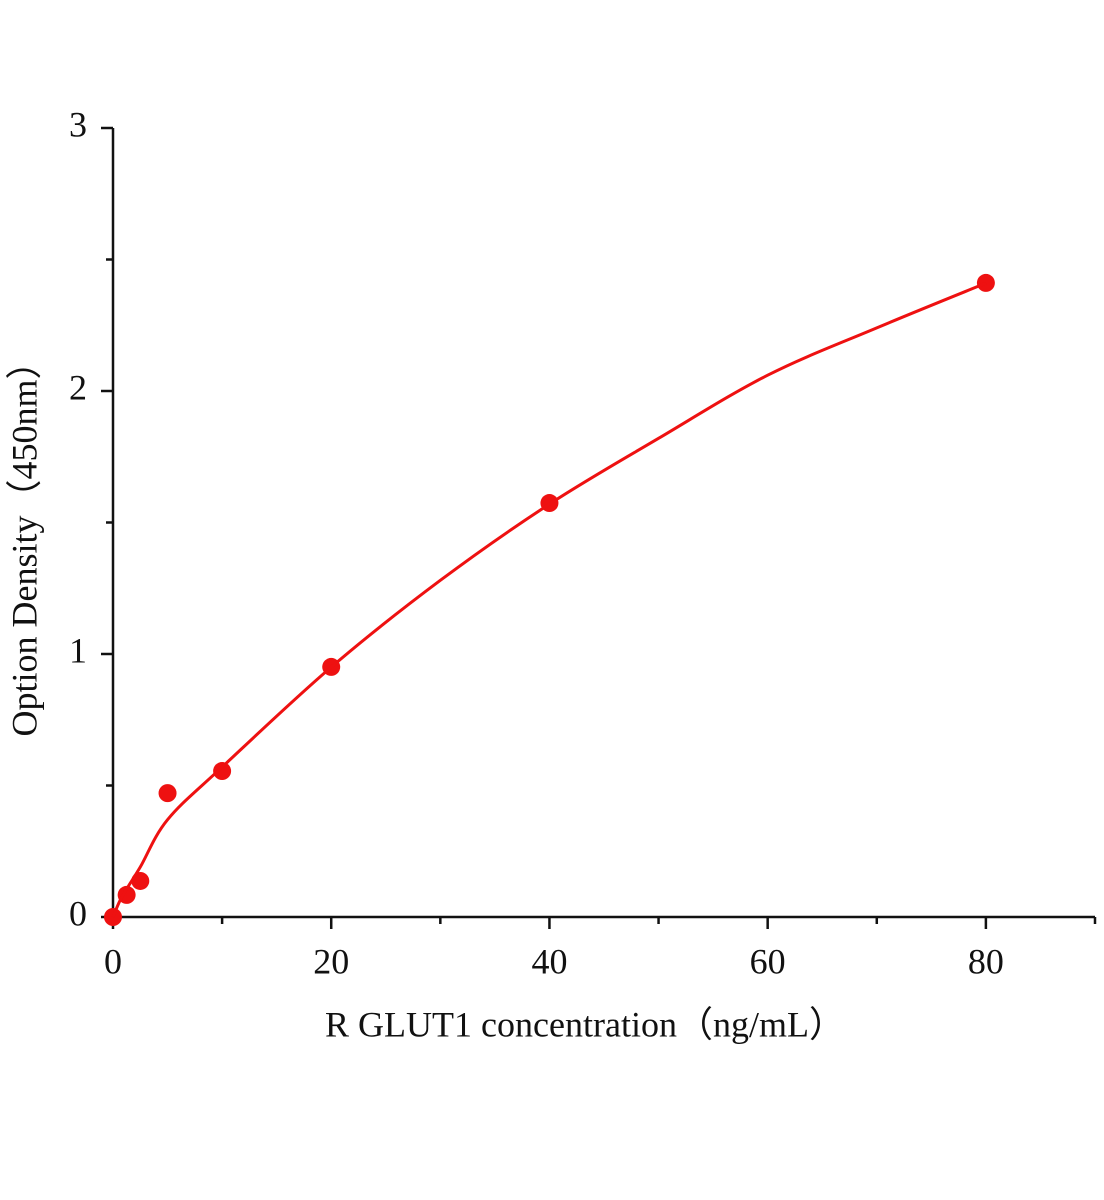 The width and height of the screenshot is (1104, 1200). Describe the element at coordinates (585, 1024) in the screenshot. I see `x-axis-title: R GLUT1 concentration（ng/mL）` at that location.